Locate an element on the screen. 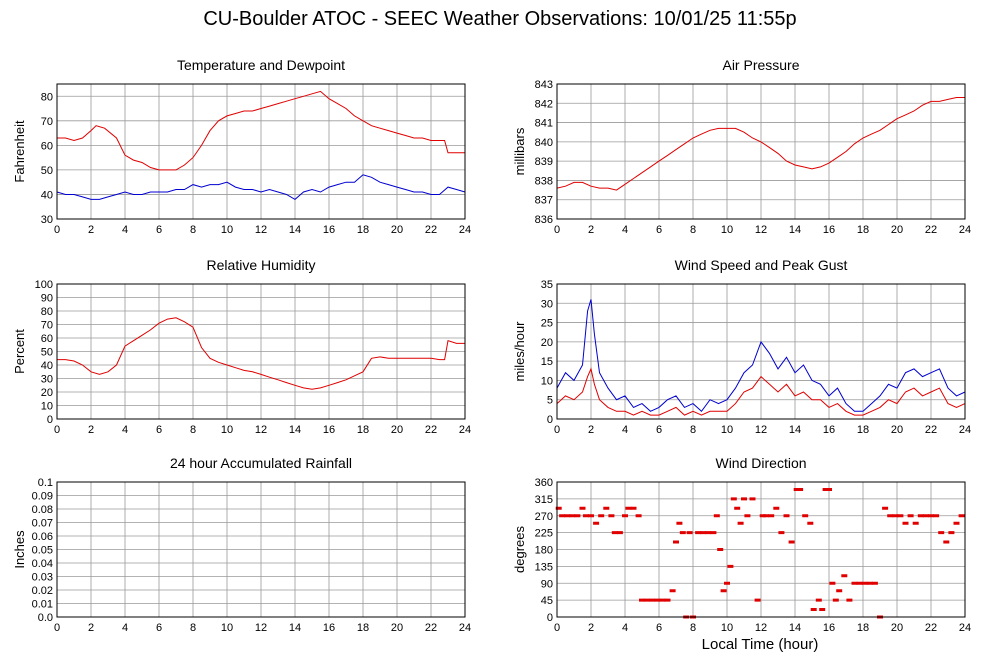  chart-title: Temperature and Dewpoint is located at coordinates (261, 65).